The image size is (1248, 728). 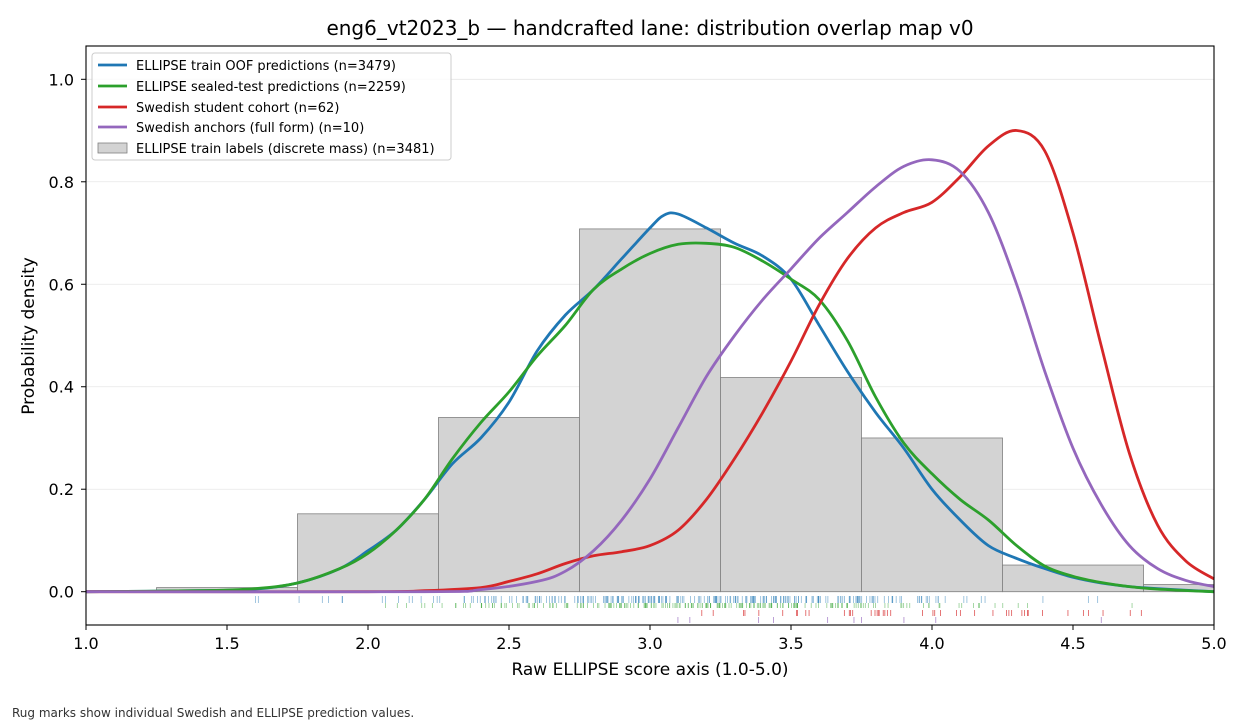 I want to click on legend-label-1: ELLIPSE sealed-test predictions (n=2259), so click(x=271, y=87).